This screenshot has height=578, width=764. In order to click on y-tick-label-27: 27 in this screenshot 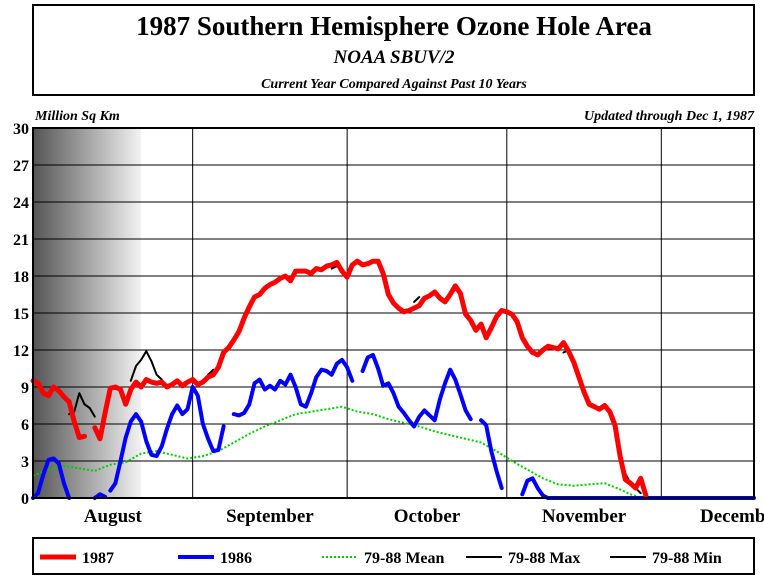, I will do `click(21, 166)`.